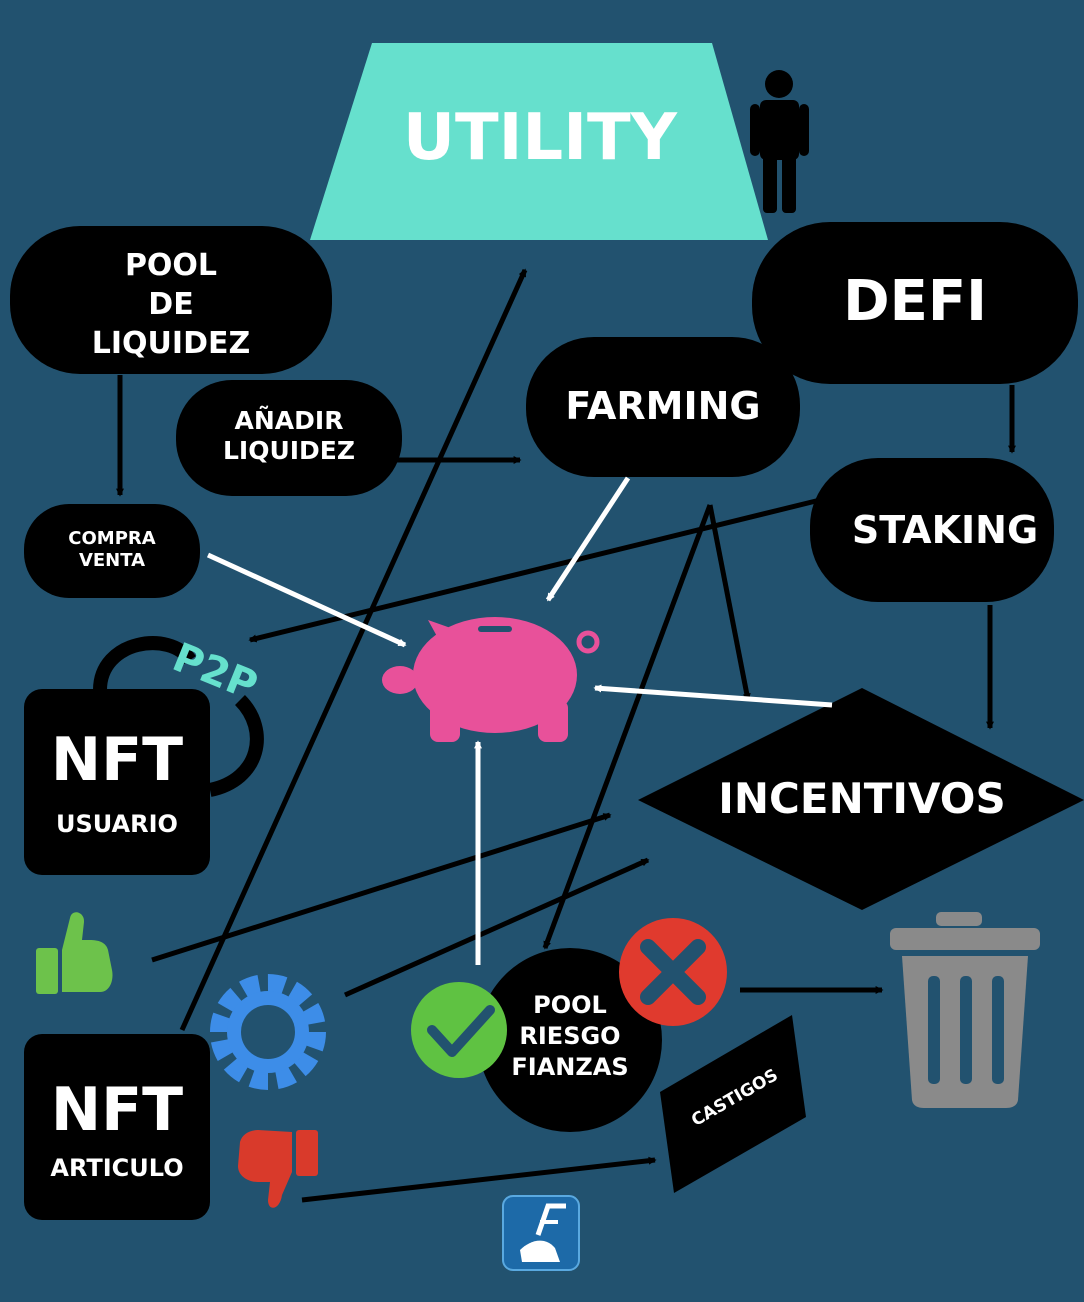  I want to click on nft-articulo-subtitle: ARTICULO, so click(117, 1168).